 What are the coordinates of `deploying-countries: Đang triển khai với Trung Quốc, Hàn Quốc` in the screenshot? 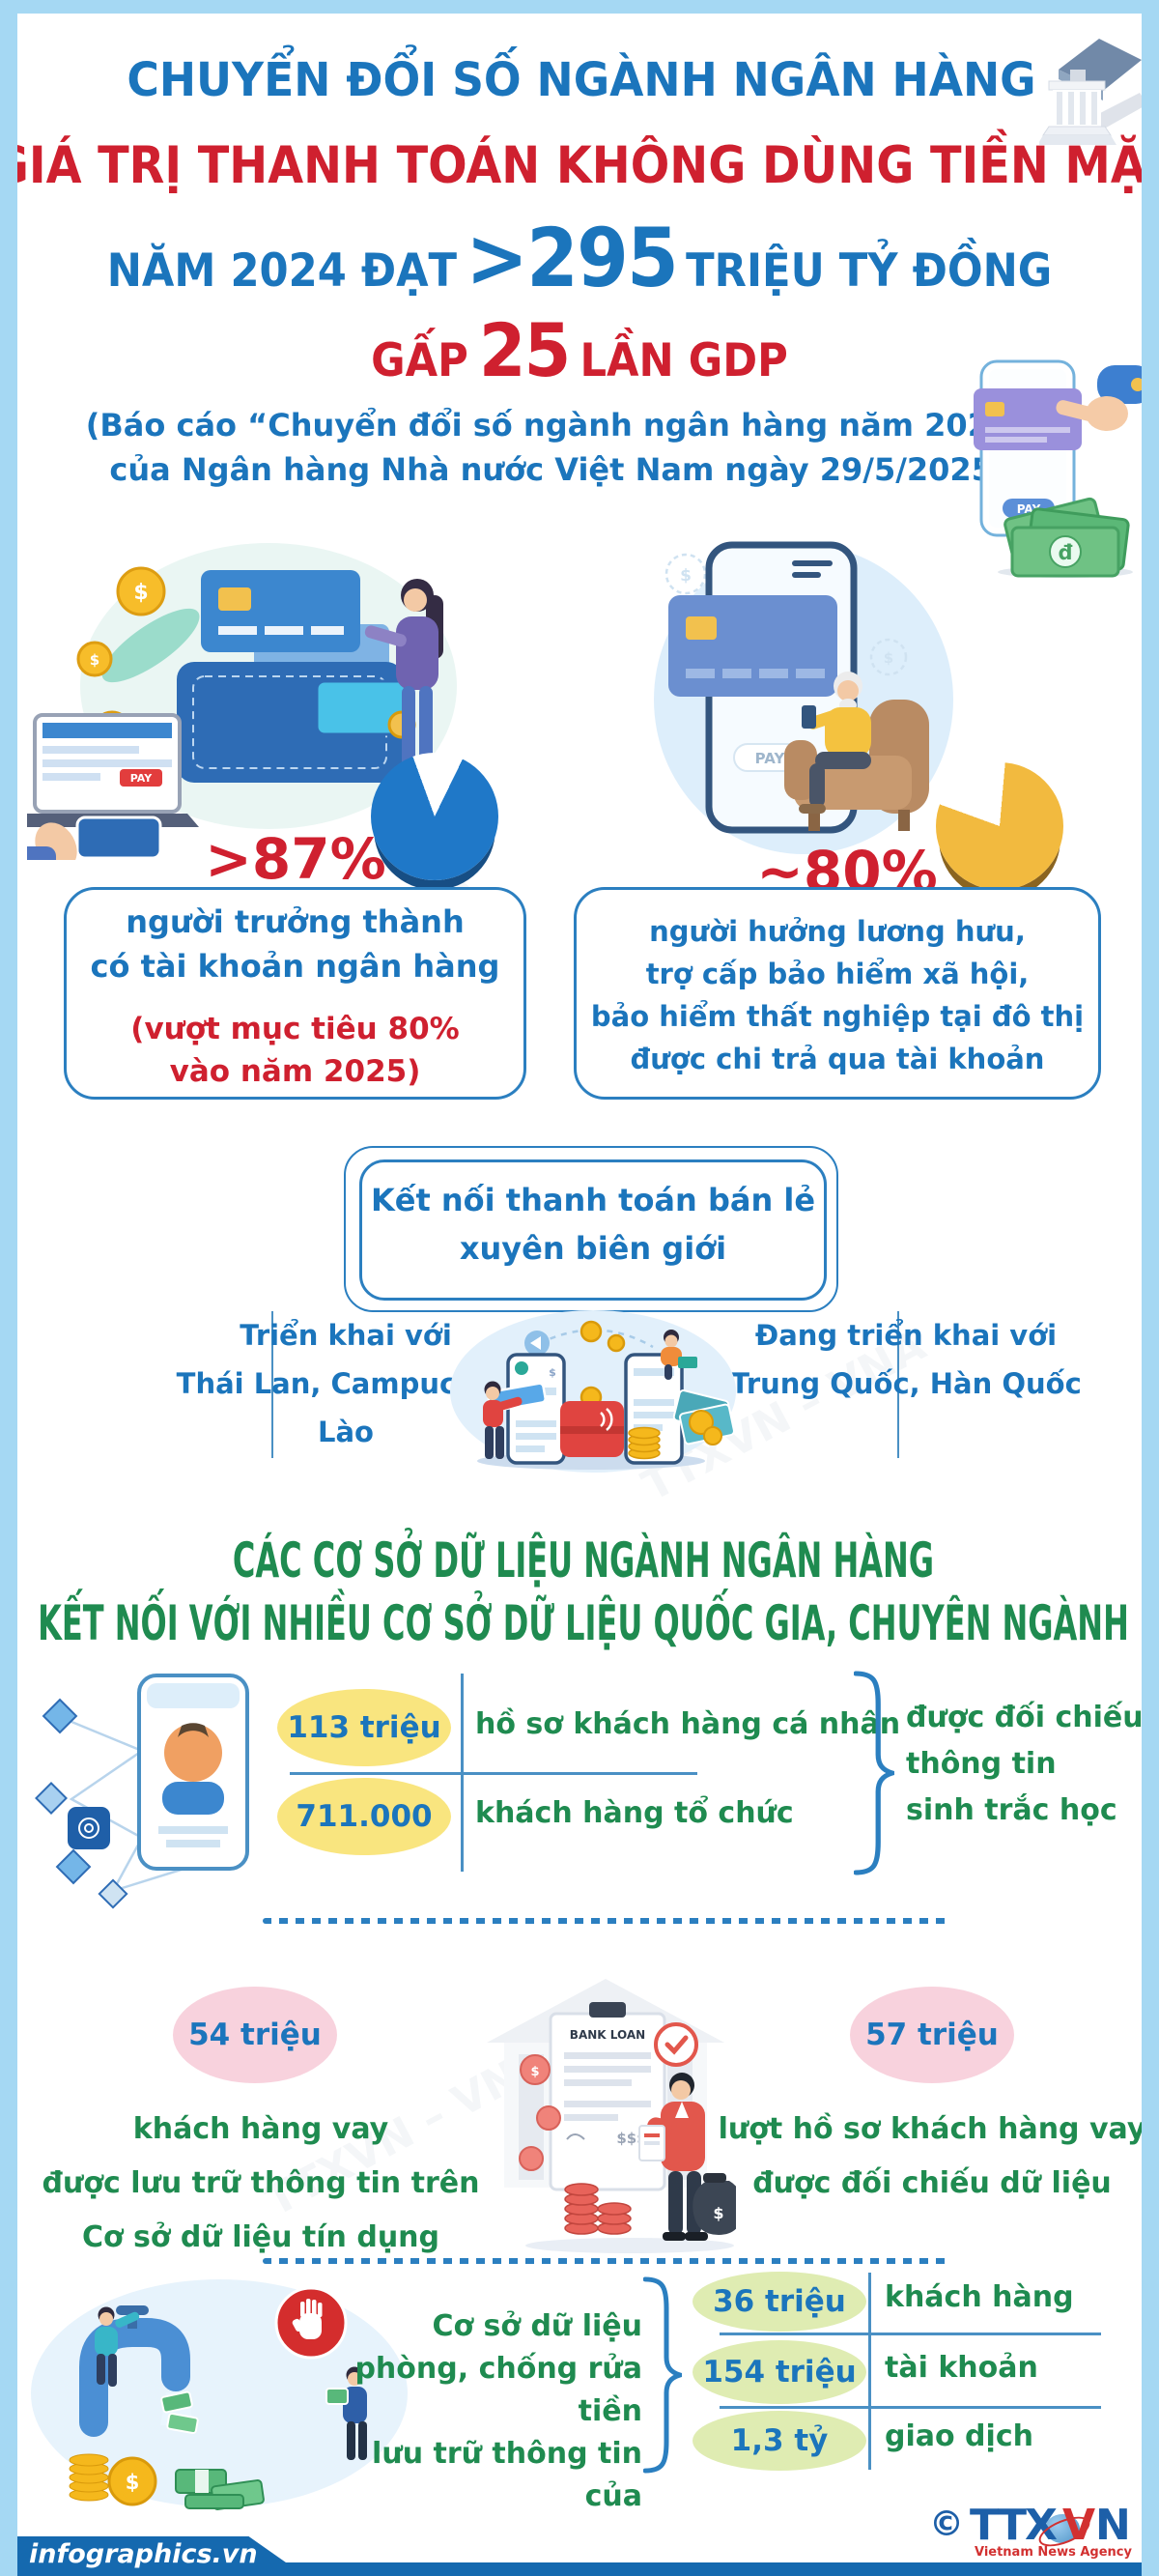 It's located at (906, 1360).